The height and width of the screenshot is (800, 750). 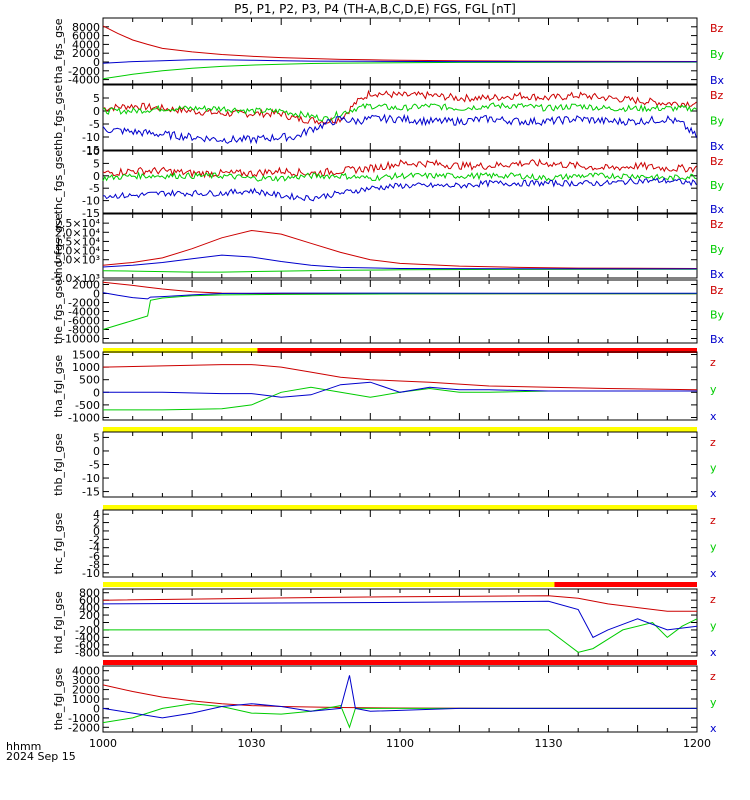 What do you see at coordinates (58, 311) in the screenshot?
I see `y-axis-label: the_fgs_gse` at bounding box center [58, 311].